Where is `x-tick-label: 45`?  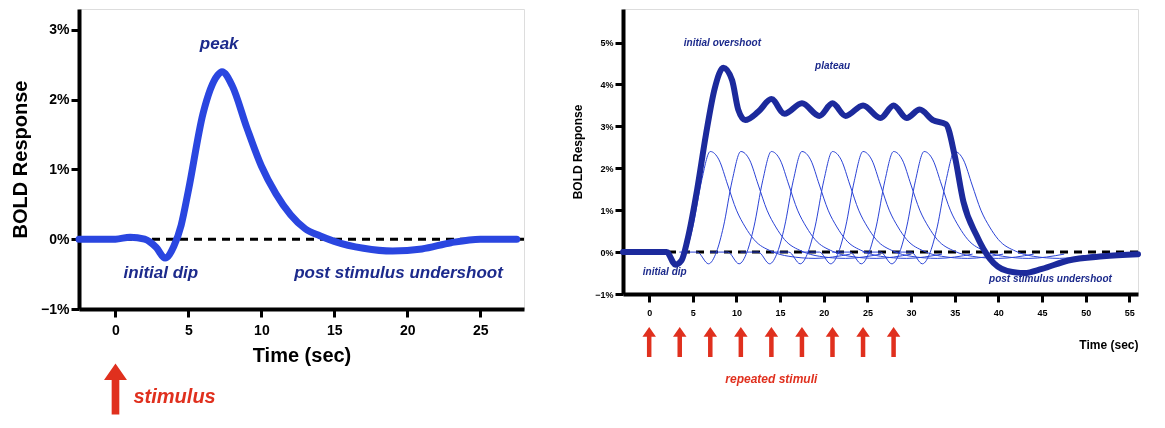 x-tick-label: 45 is located at coordinates (1042, 312).